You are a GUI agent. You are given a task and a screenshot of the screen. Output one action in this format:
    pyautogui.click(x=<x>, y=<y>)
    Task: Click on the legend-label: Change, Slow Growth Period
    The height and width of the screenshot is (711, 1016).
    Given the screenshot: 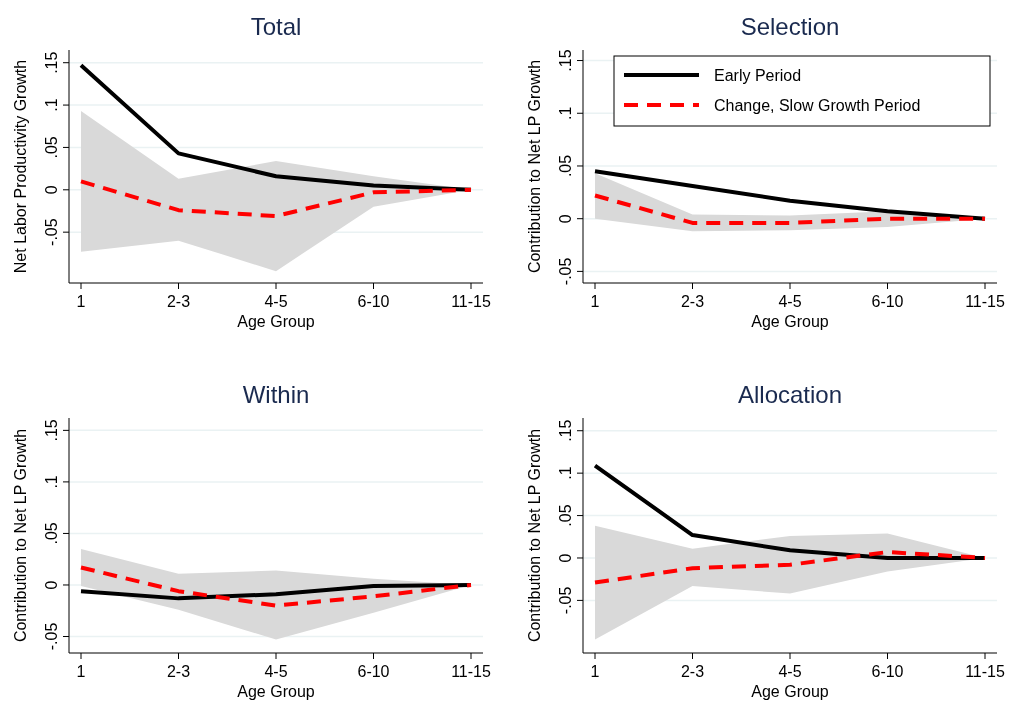 What is the action you would take?
    pyautogui.click(x=817, y=105)
    